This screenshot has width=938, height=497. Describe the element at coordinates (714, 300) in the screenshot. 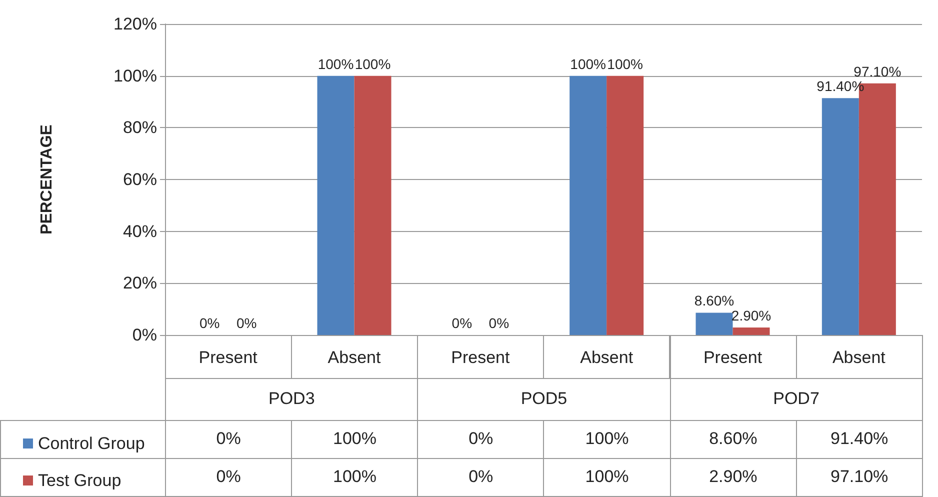

I see `text: 8.60%` at that location.